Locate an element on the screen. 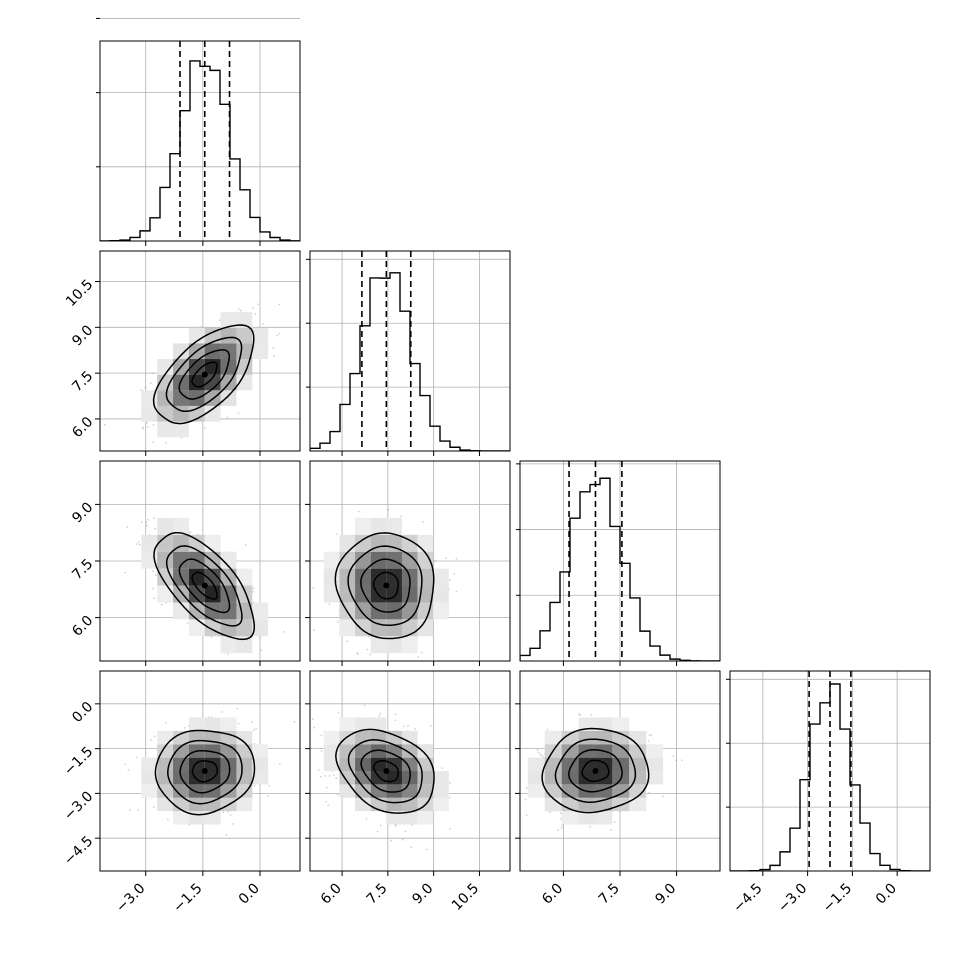 The width and height of the screenshot is (970, 970). histogram-step is located at coordinates (620, 569).